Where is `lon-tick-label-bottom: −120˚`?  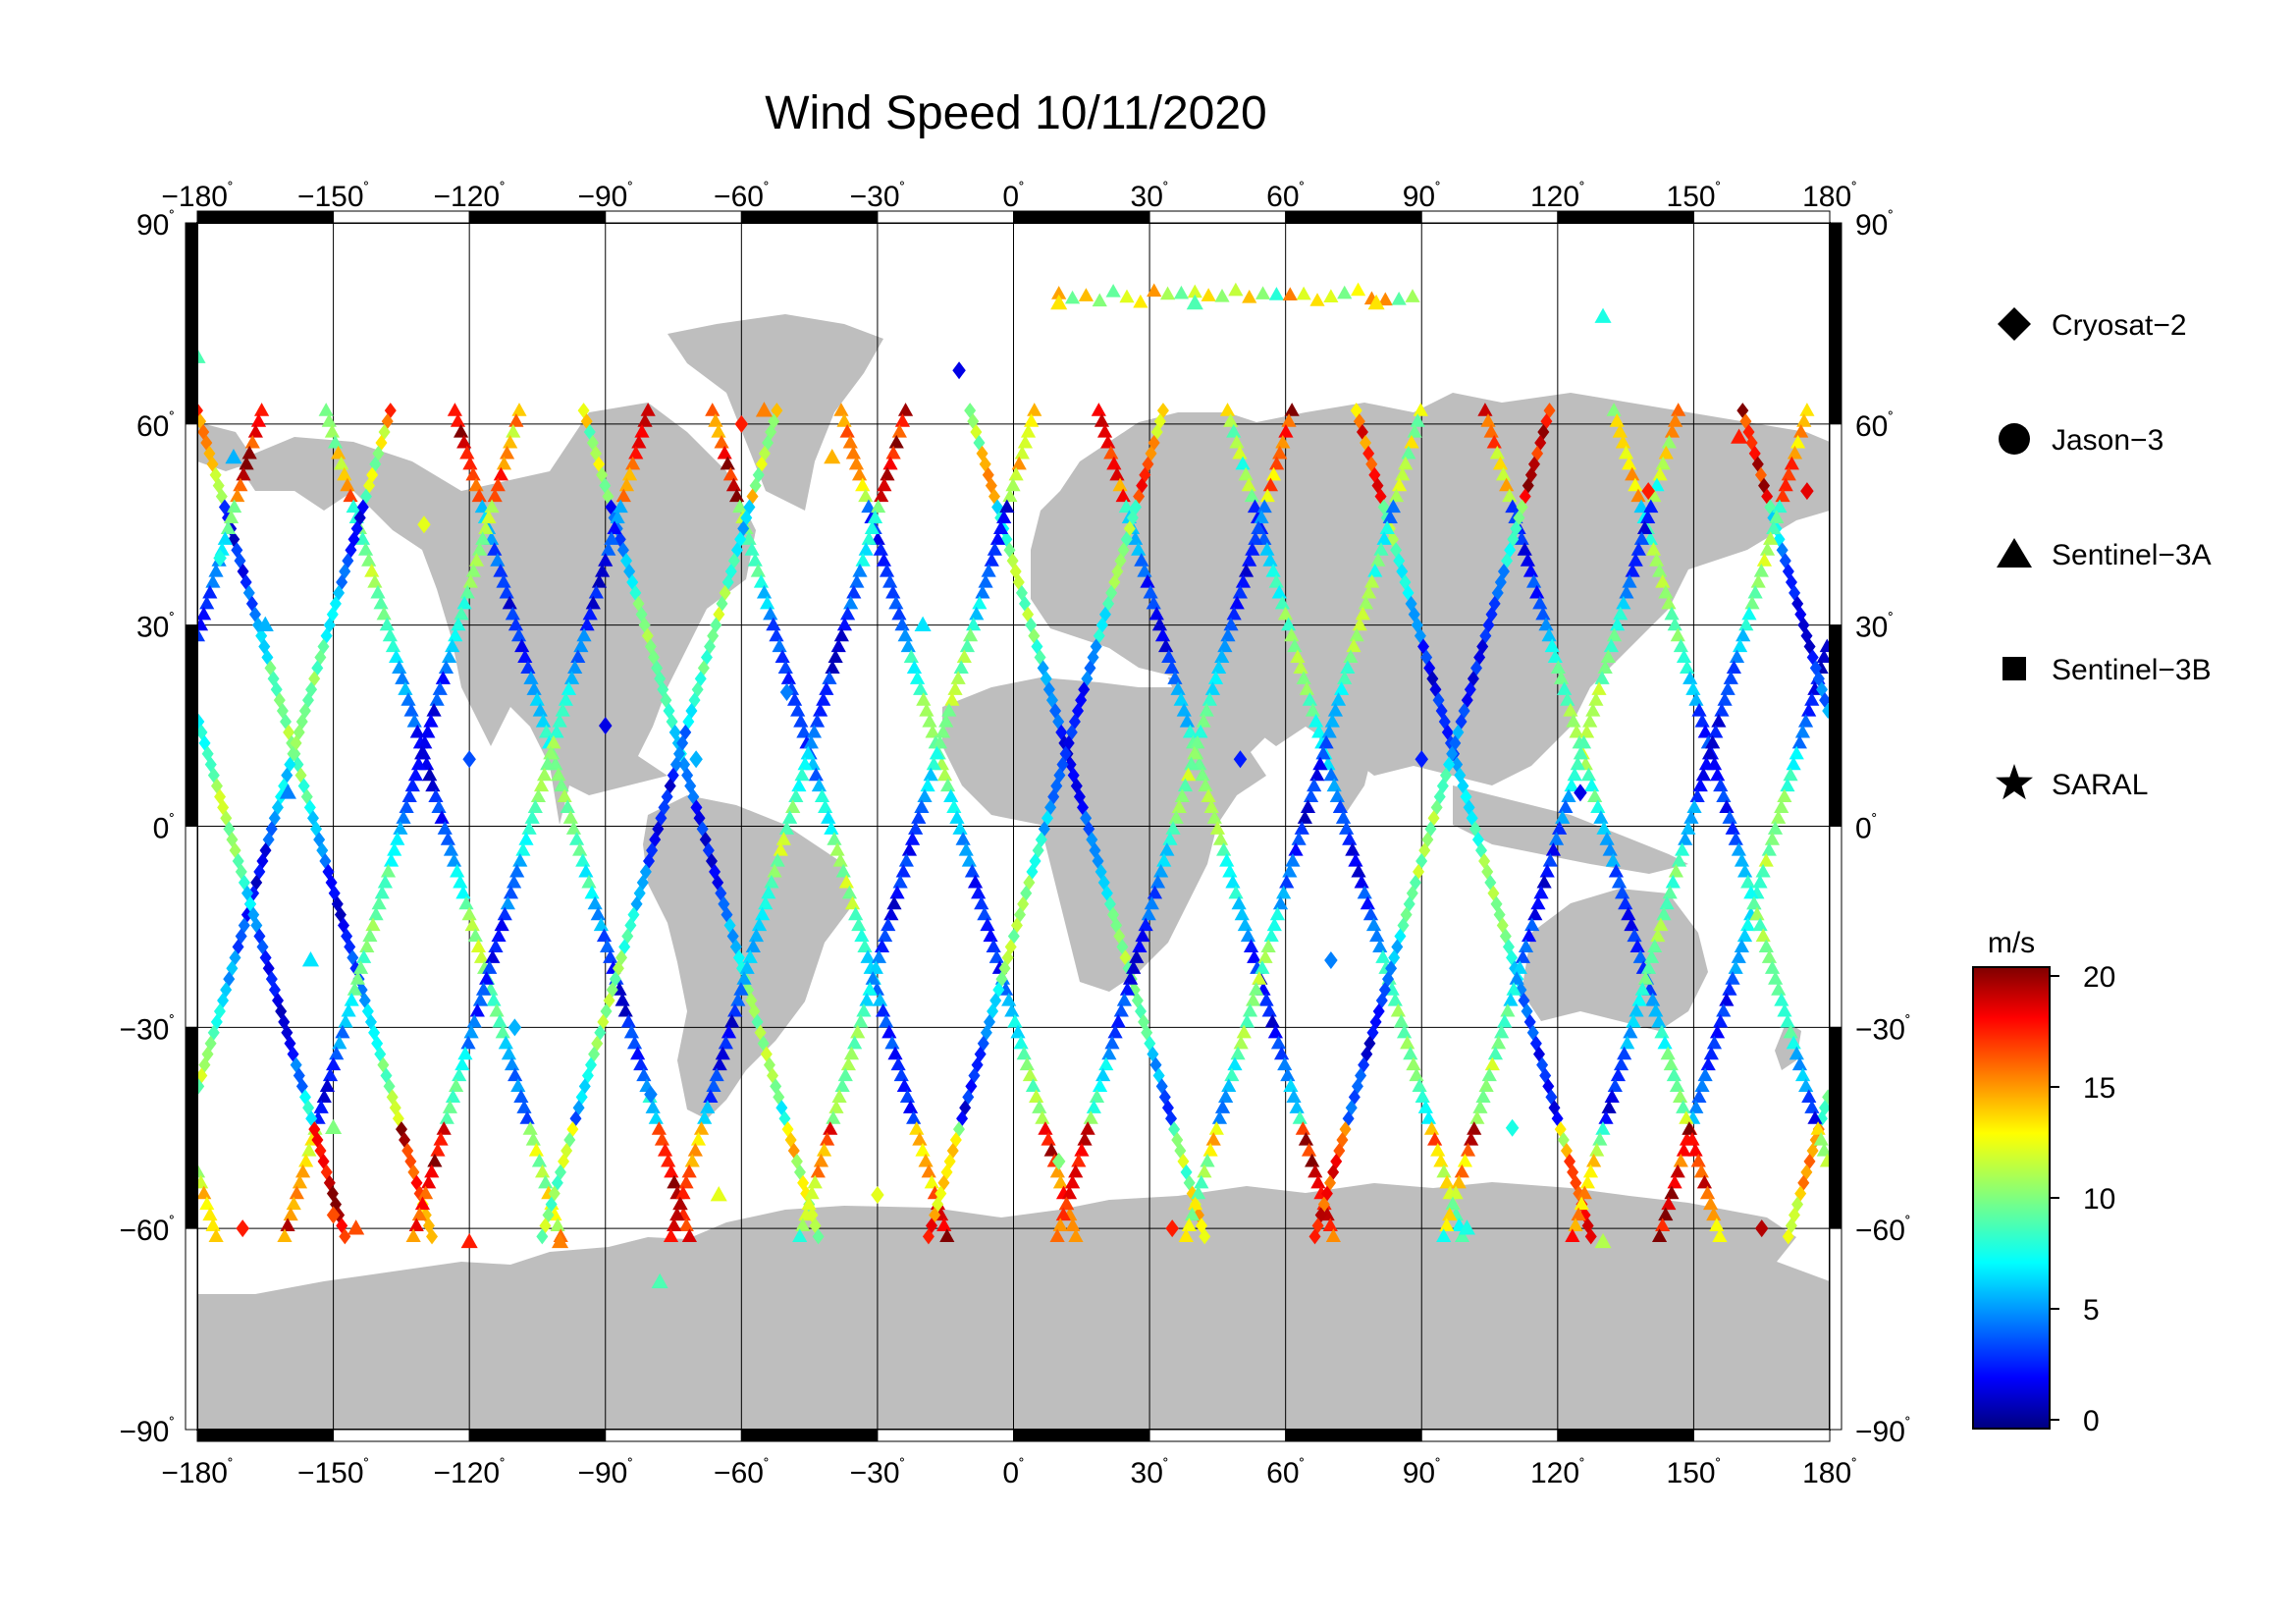
lon-tick-label-bottom: −120˚ is located at coordinates (470, 1472).